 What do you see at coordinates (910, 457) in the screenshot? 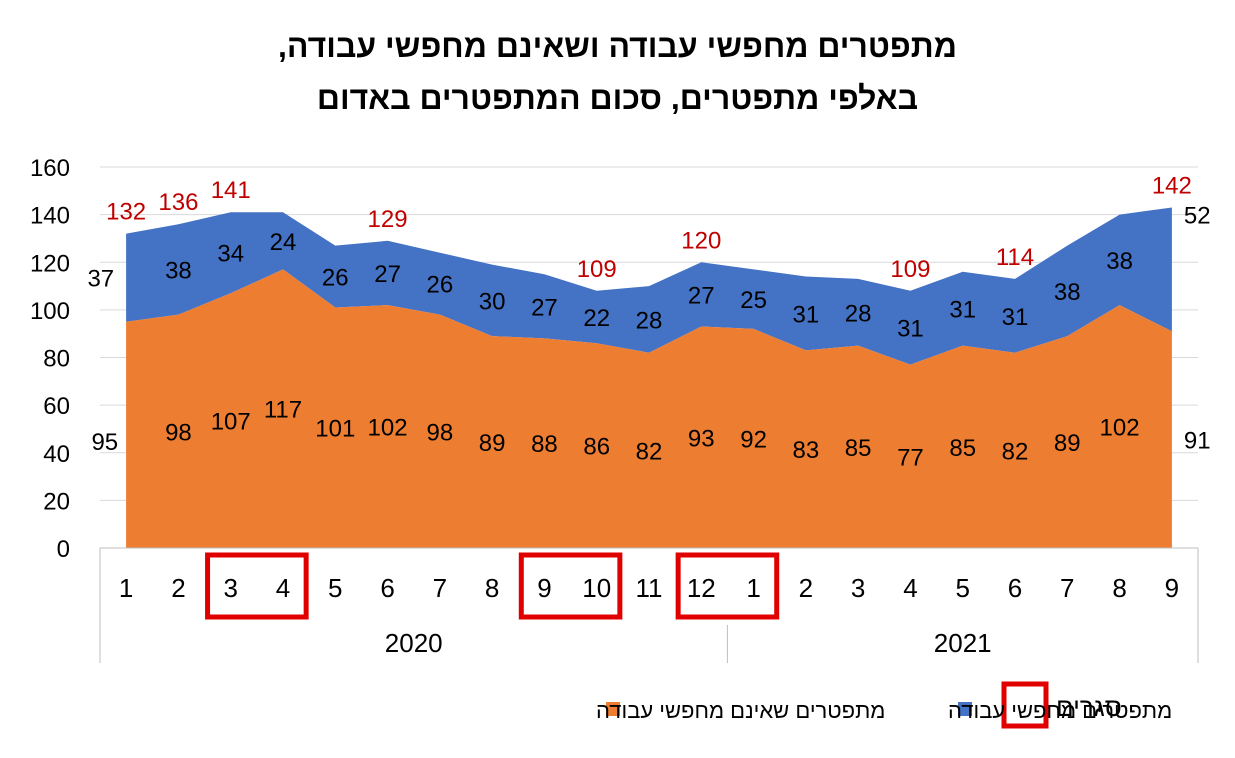
I see `data-label-non-job-seekers: 77` at bounding box center [910, 457].